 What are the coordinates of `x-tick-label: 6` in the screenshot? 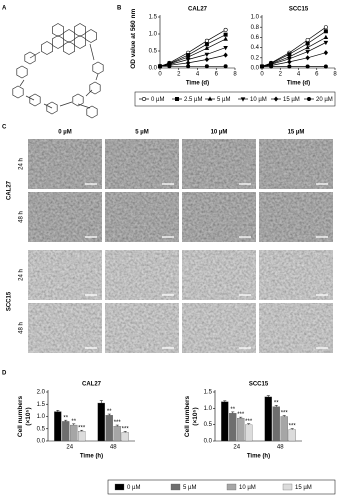 It's located at (217, 75).